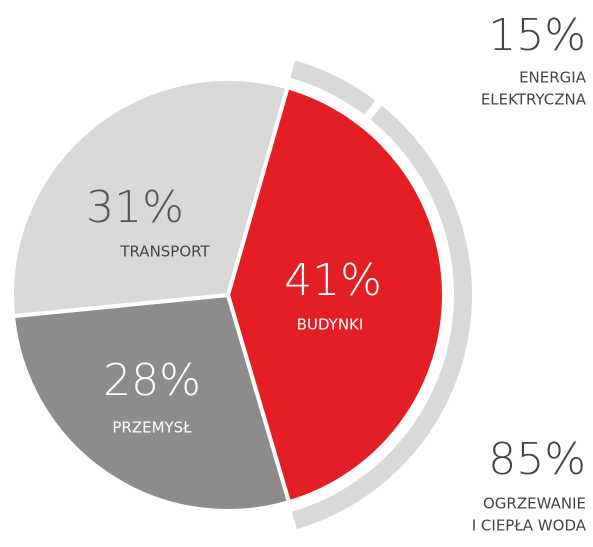 The height and width of the screenshot is (547, 593). I want to click on slice-label: BUDYNKI, so click(330, 325).